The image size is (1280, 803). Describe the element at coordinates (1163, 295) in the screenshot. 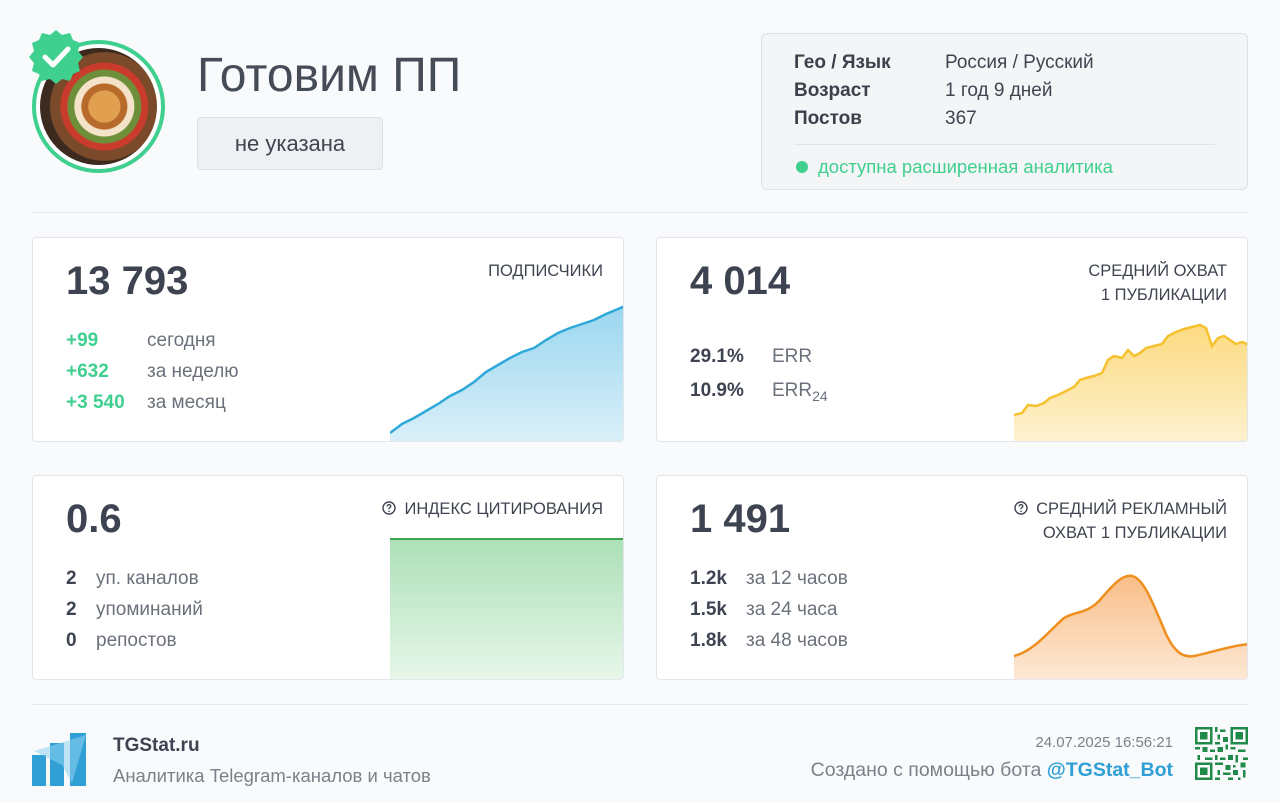

I see `reach-label-line2: 1 ПУБЛИКАЦИИ` at that location.